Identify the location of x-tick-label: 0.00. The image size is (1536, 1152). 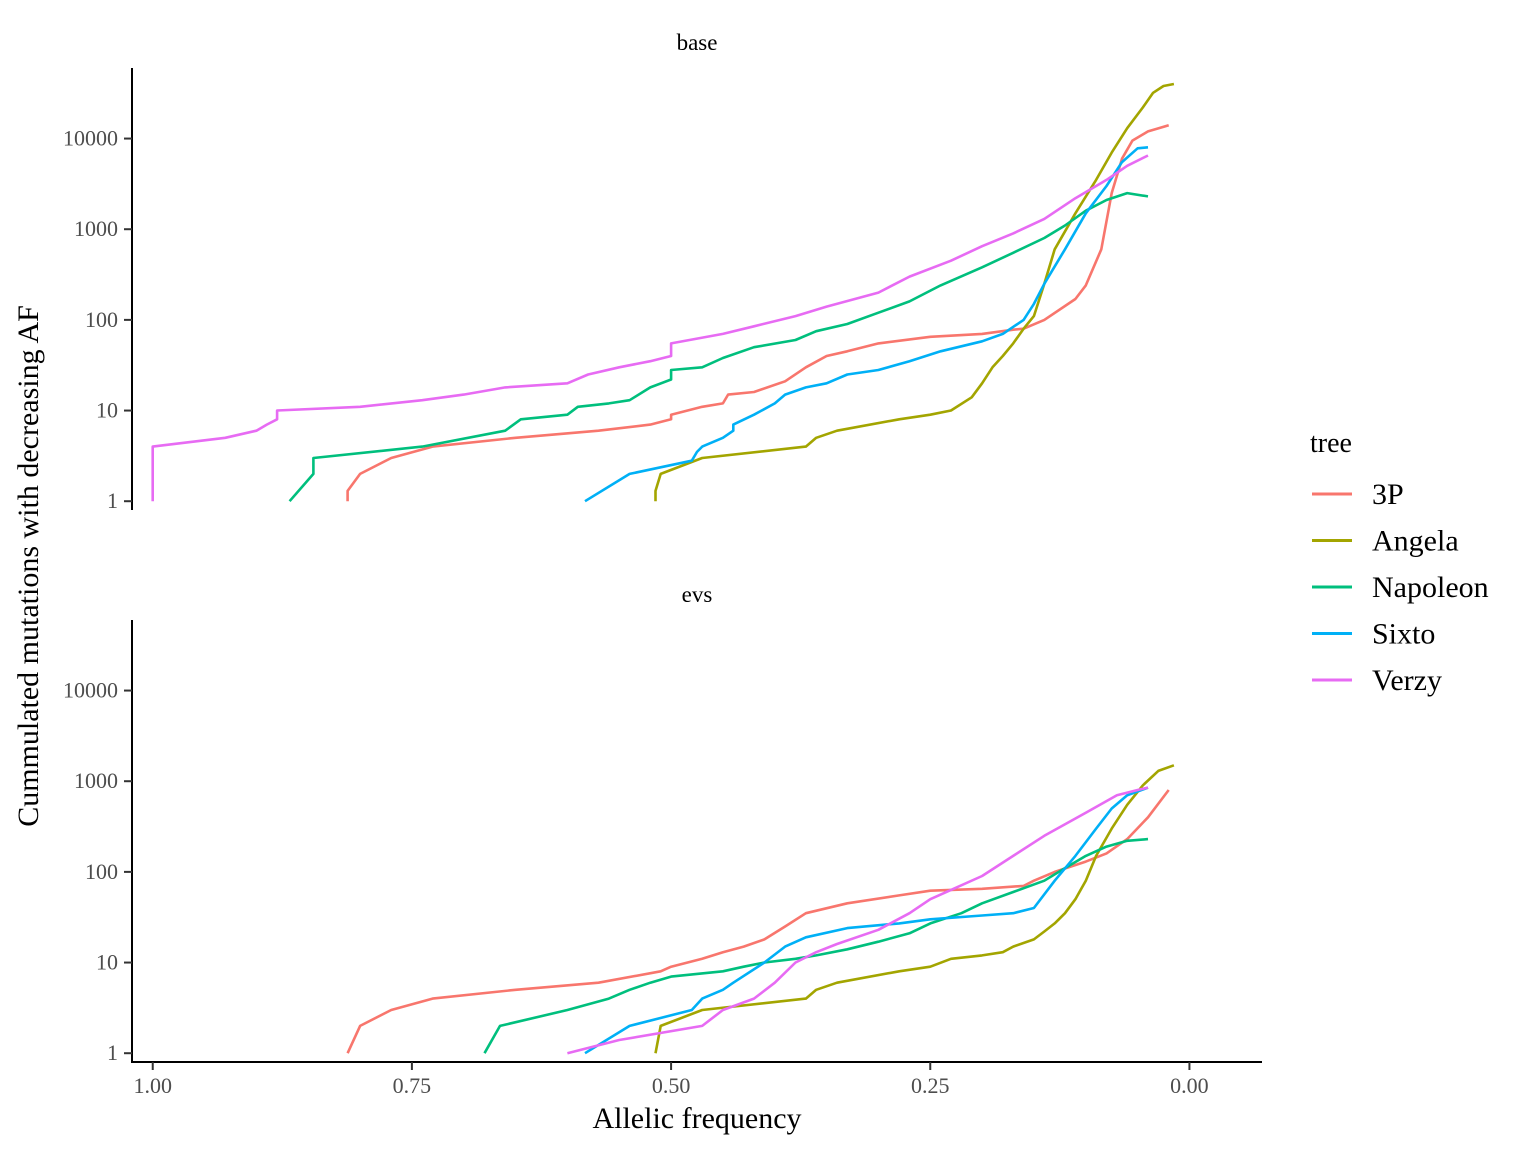
(1189, 1085).